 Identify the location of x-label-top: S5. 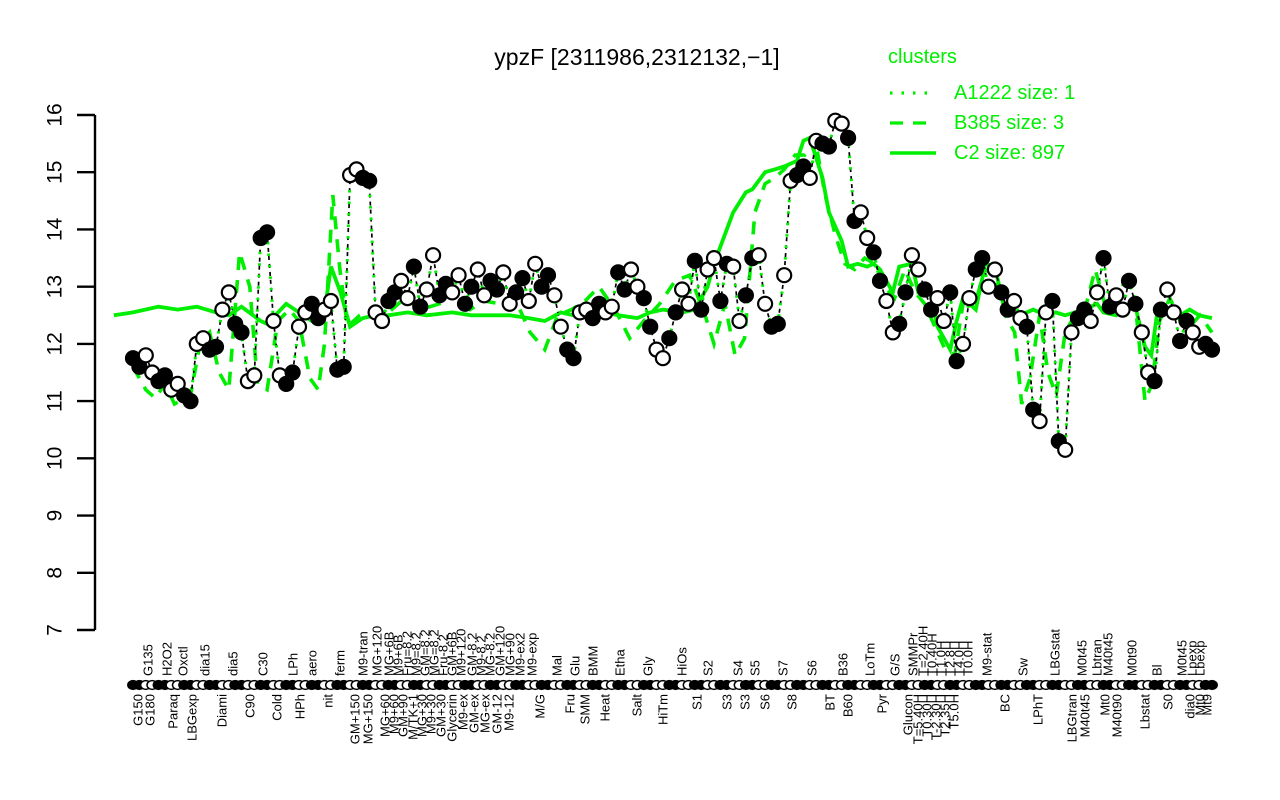
(755, 668).